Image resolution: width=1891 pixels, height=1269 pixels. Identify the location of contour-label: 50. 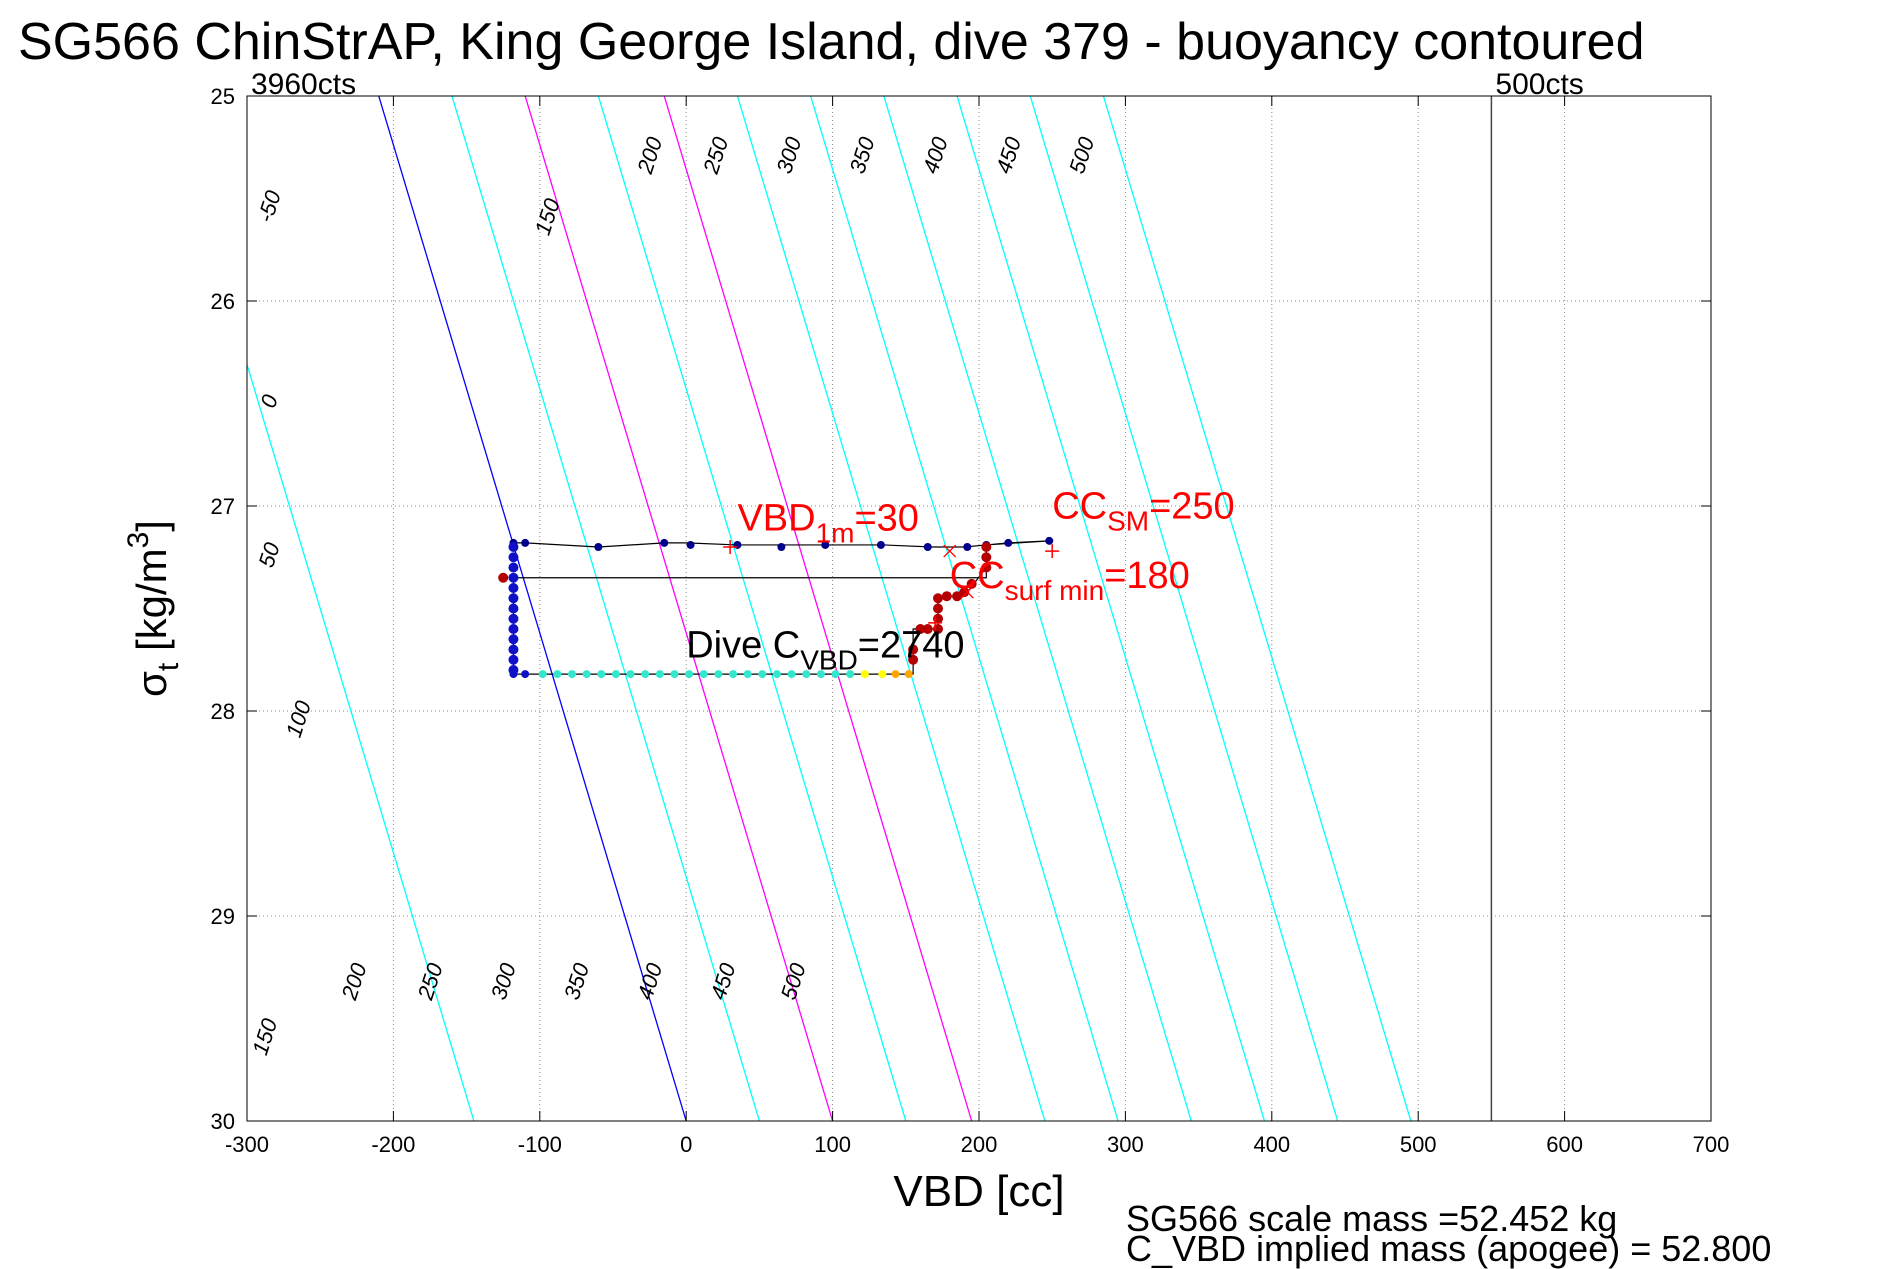
(269, 555).